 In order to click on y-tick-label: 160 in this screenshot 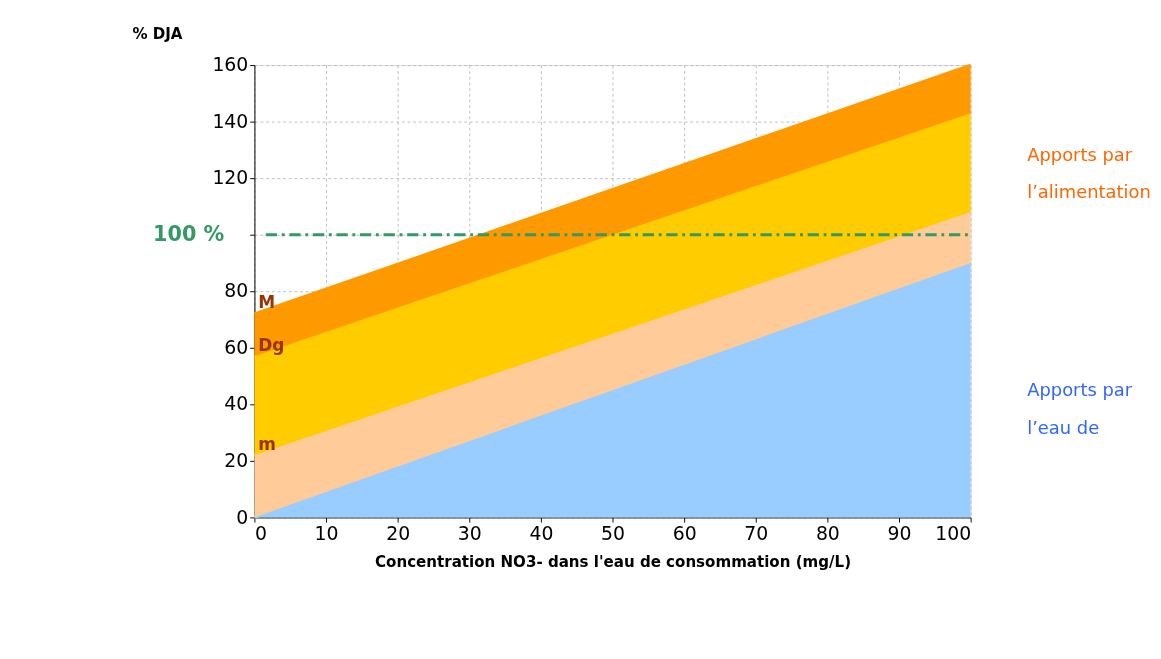, I will do `click(230, 65)`.